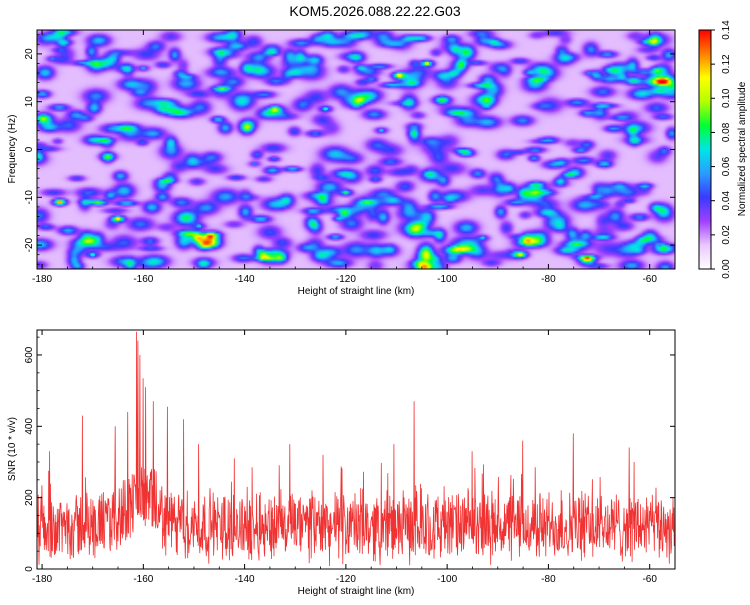  Describe the element at coordinates (726, 64) in the screenshot. I see `colorbar-tick-label: 0.12` at that location.